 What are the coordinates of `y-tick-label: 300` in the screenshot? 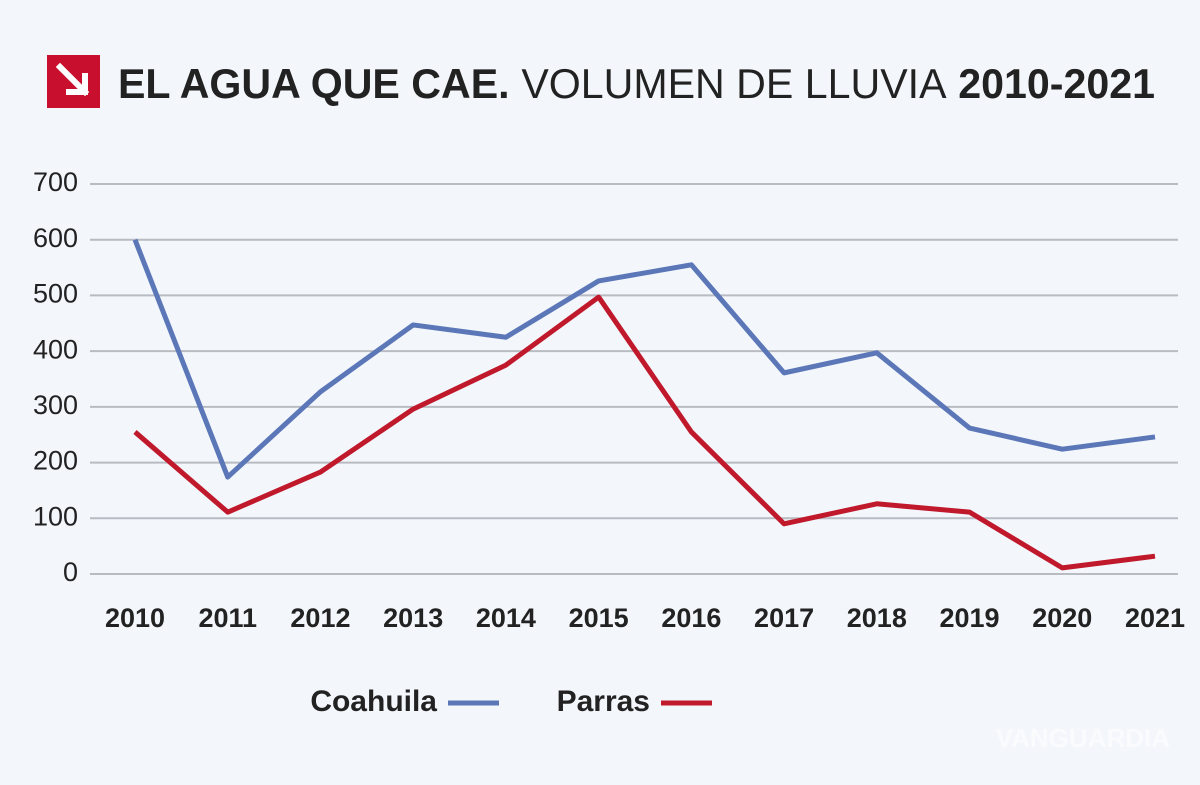 It's located at (55, 405).